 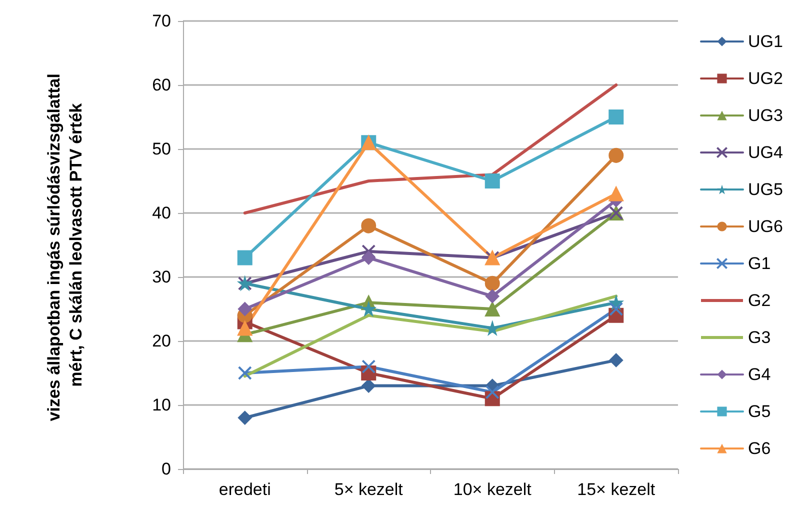 What do you see at coordinates (369, 489) in the screenshot?
I see `x-tick-label: 5× kezelt` at bounding box center [369, 489].